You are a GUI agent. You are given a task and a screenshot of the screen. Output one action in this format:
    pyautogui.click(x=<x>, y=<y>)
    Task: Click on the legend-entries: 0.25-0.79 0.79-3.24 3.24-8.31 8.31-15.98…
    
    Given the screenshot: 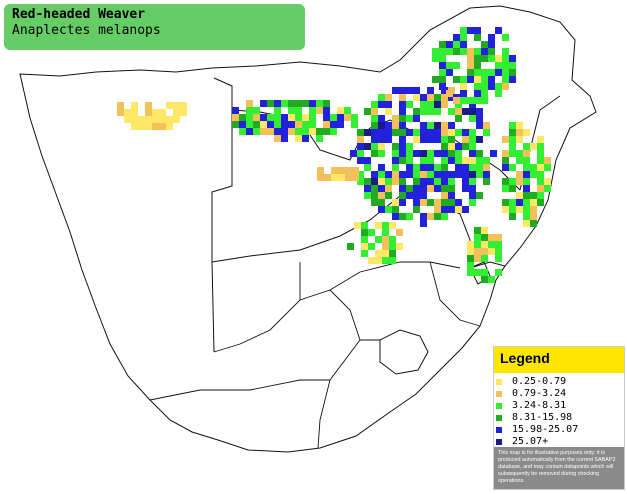 What is the action you would take?
    pyautogui.click(x=559, y=410)
    